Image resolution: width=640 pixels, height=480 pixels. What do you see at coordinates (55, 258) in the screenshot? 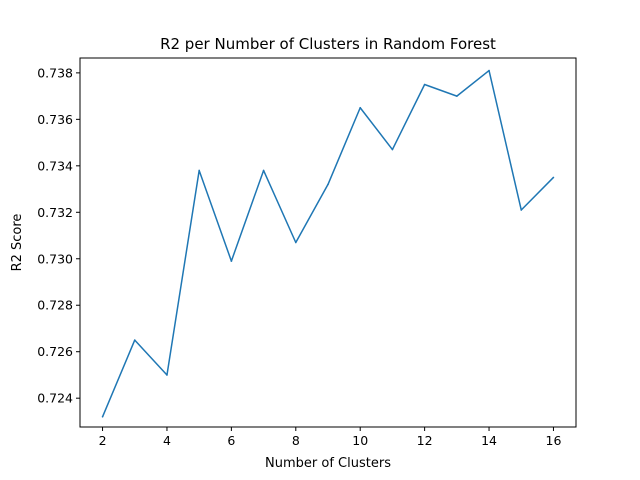
I see `y-tick-label: 0.730` at bounding box center [55, 258].